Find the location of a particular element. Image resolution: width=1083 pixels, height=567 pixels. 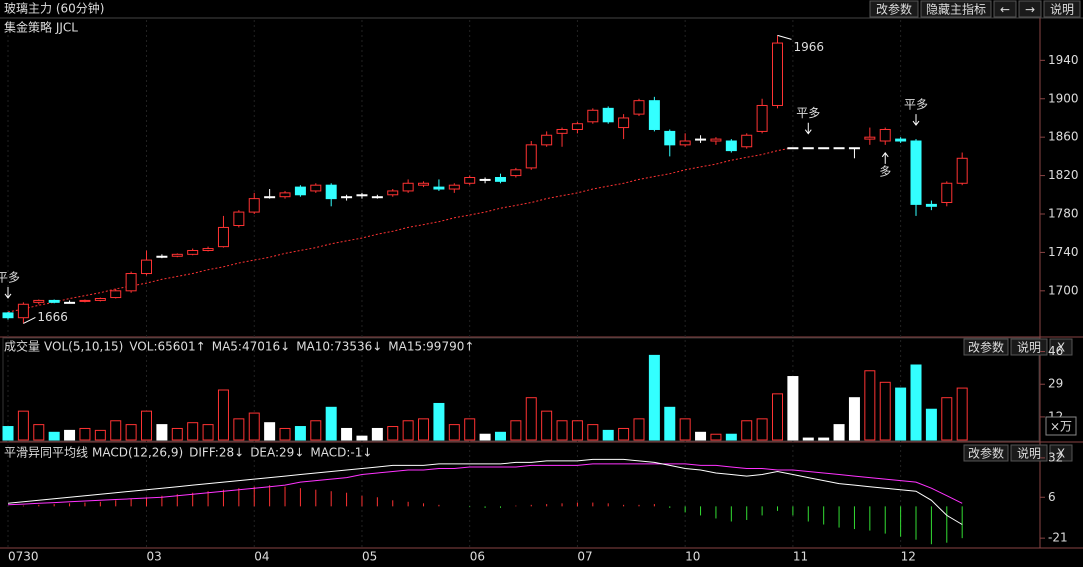

y-tick-label: 46 is located at coordinates (1055, 351).